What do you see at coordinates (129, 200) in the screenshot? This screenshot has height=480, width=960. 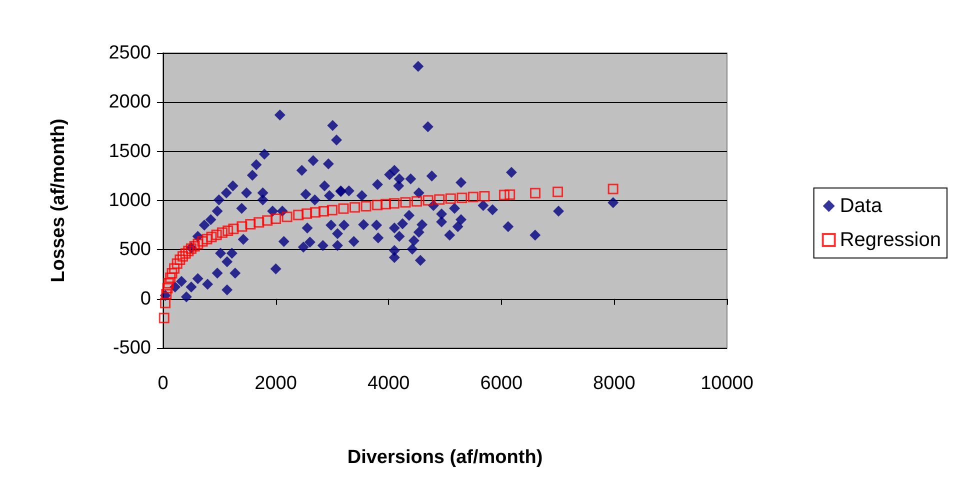 I see `y-tick-label: 1000` at bounding box center [129, 200].